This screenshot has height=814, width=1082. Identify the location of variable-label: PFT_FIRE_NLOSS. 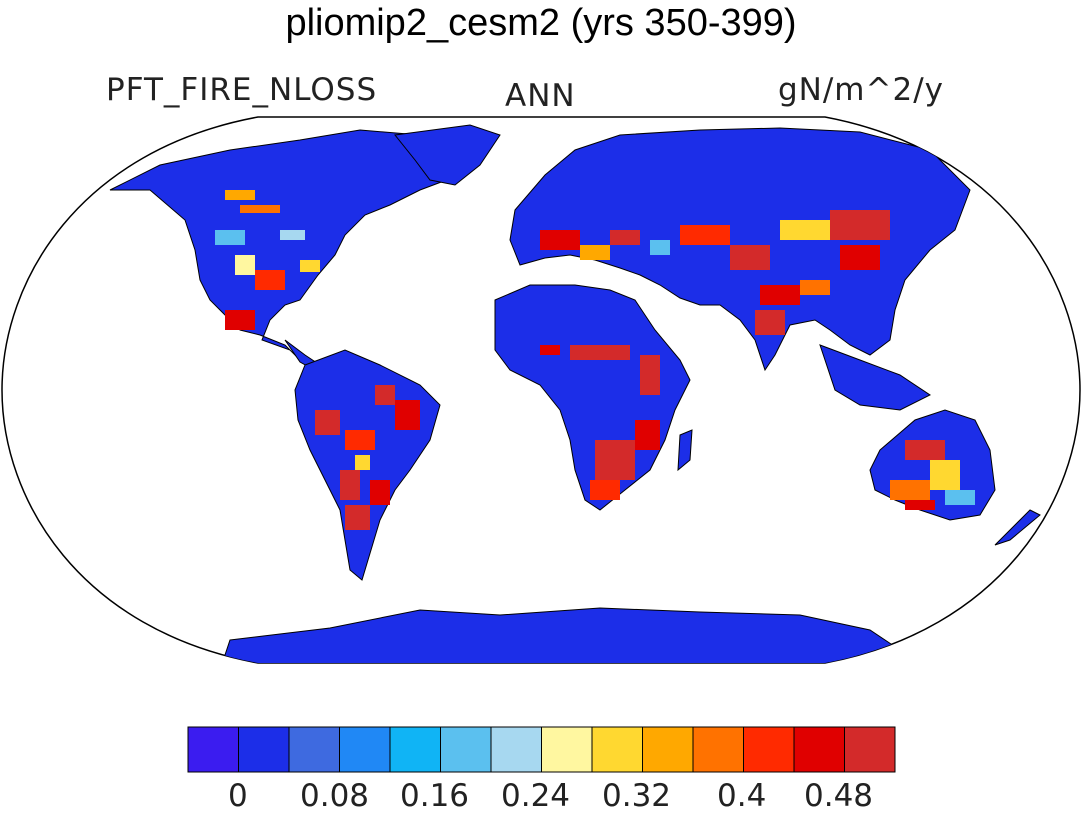
(242, 90).